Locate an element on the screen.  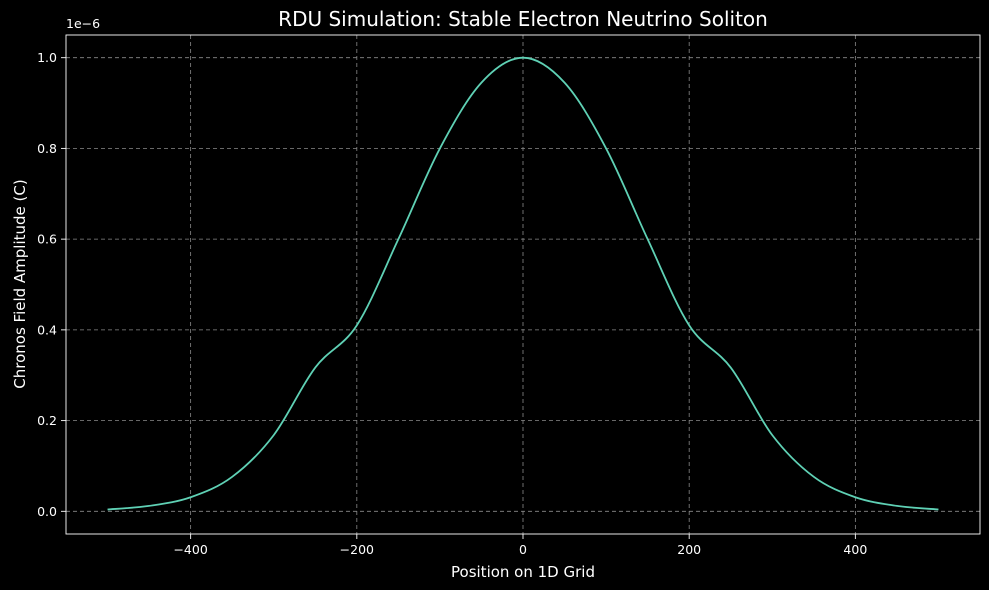
y-axis-ticks: 0.0 0.2 0.4 0.6 0.8 1.0 is located at coordinates (51, 284).